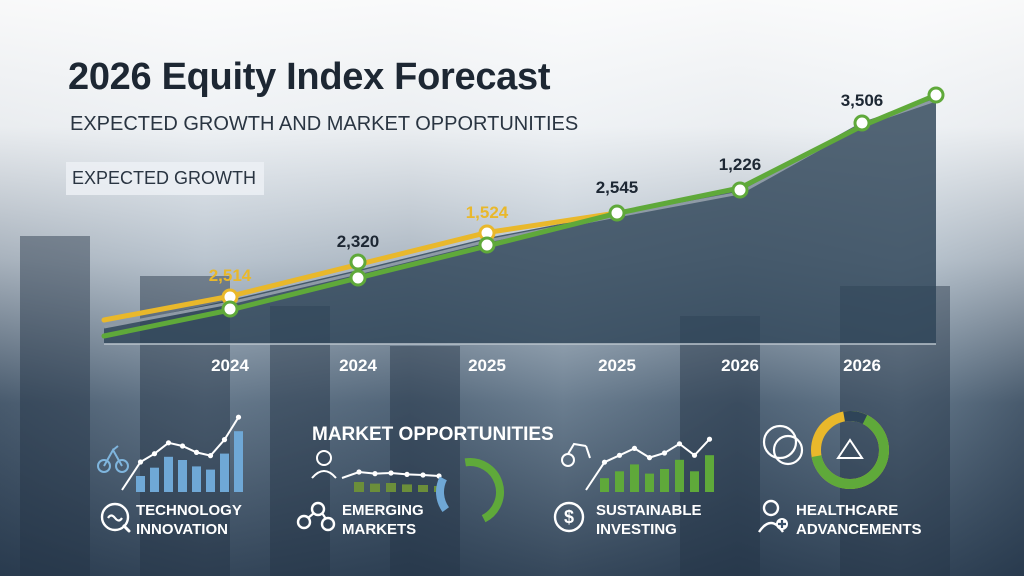 The height and width of the screenshot is (576, 1024). Describe the element at coordinates (165, 178) in the screenshot. I see `expected-growth-tag: EXPECTED GROWTH` at that location.